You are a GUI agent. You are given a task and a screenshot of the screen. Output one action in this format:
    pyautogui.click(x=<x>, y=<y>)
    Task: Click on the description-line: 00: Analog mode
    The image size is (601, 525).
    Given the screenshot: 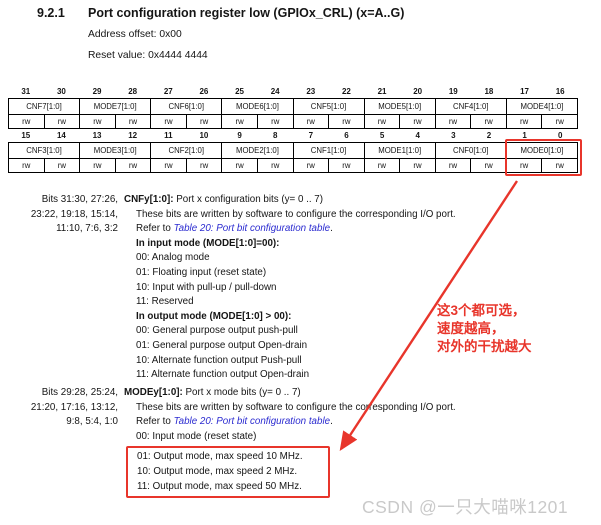 What is the action you would take?
    pyautogui.click(x=290, y=258)
    